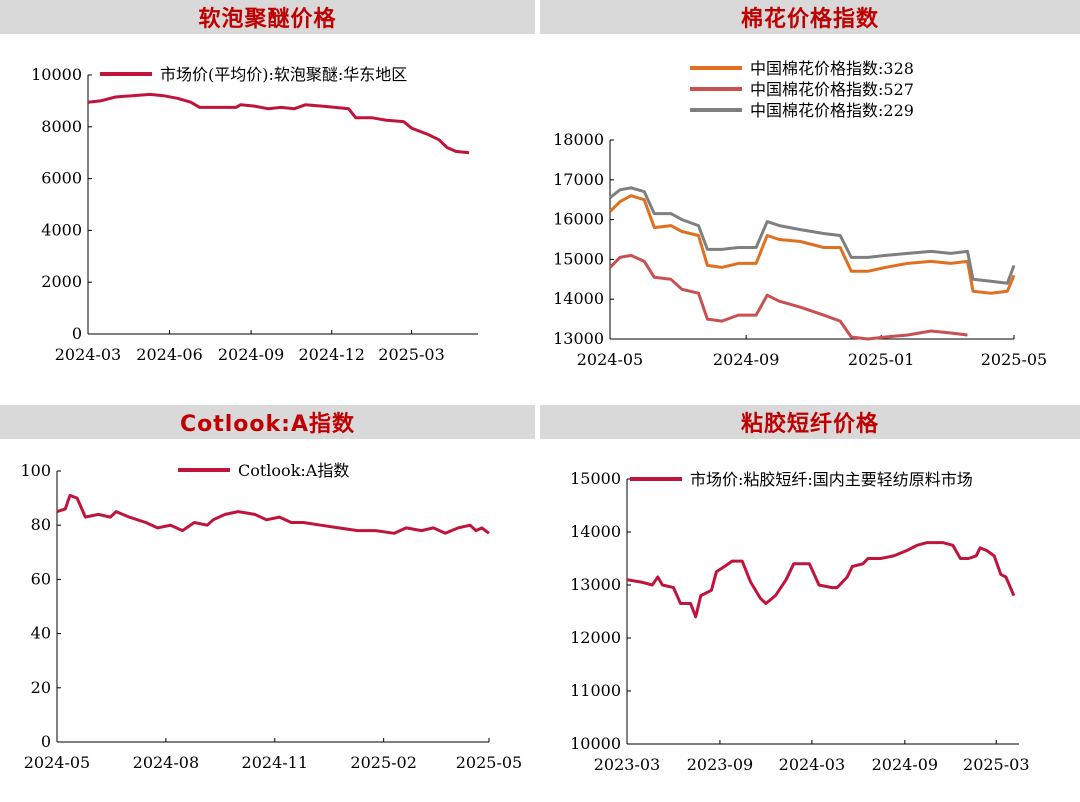 The image size is (1080, 802). I want to click on legend-label: 市场价(平均价):软泡聚醚:华东地区, so click(283, 74).